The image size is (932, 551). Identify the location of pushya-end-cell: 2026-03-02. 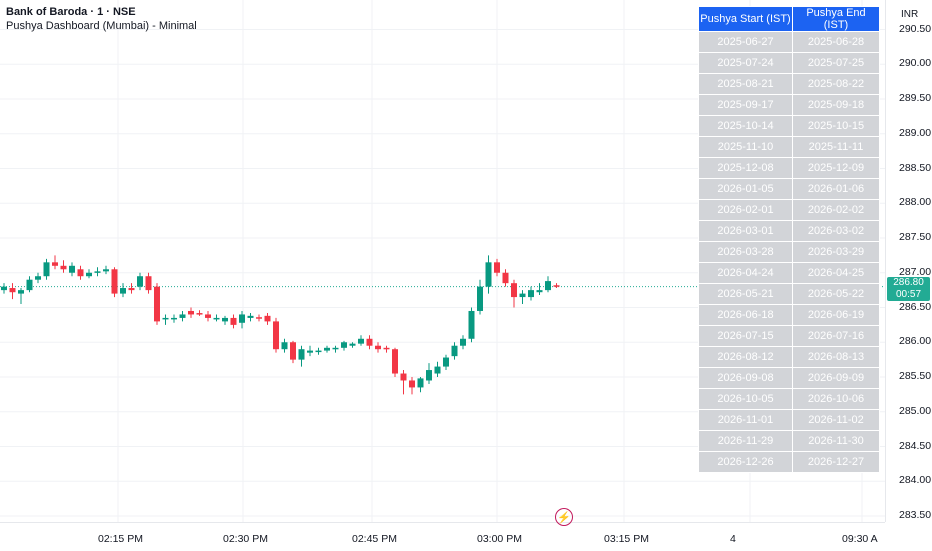
(836, 231).